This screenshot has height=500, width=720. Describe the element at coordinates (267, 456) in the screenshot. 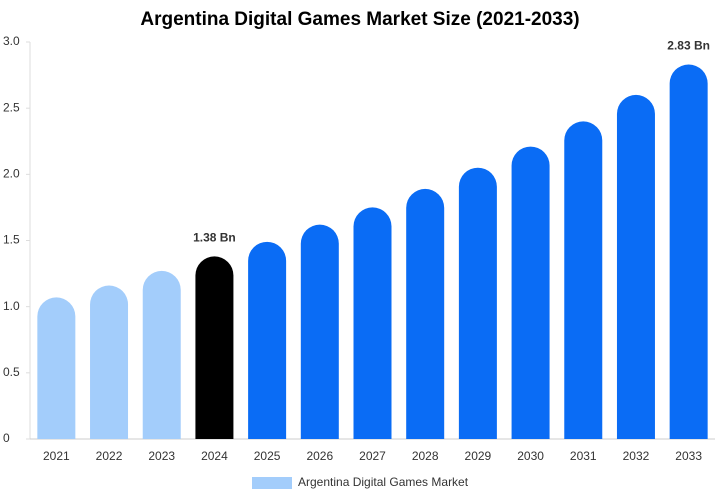

I see `x-tick-label: 2025` at that location.